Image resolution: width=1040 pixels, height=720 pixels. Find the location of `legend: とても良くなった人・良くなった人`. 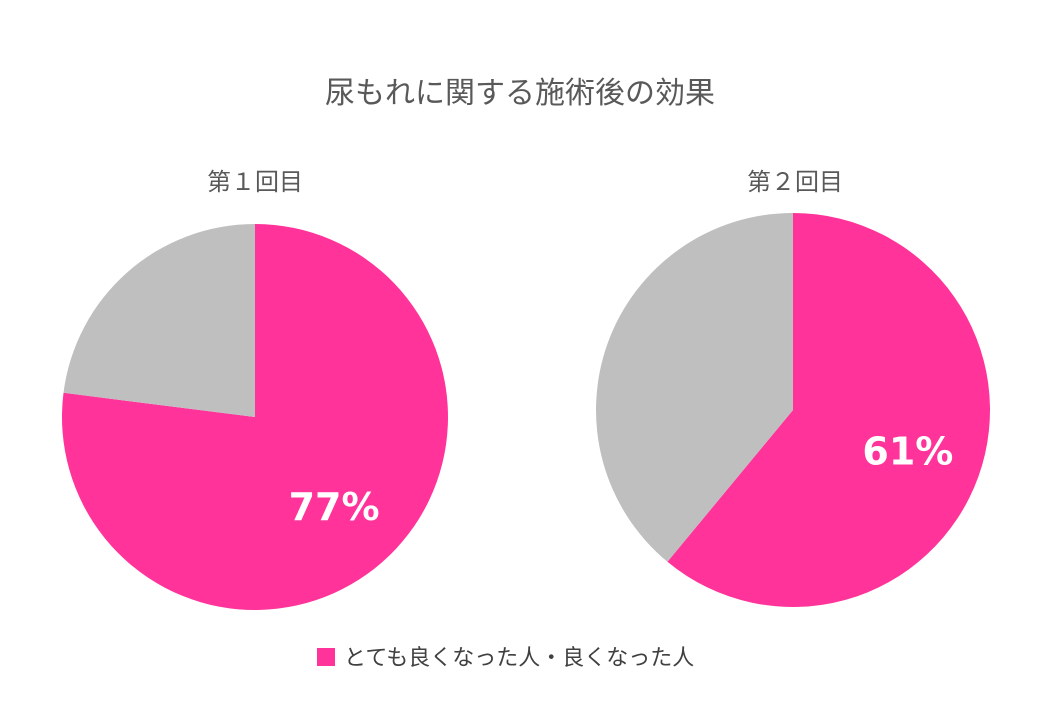

legend: とても良くなった人・良くなった人 is located at coordinates (505, 658).